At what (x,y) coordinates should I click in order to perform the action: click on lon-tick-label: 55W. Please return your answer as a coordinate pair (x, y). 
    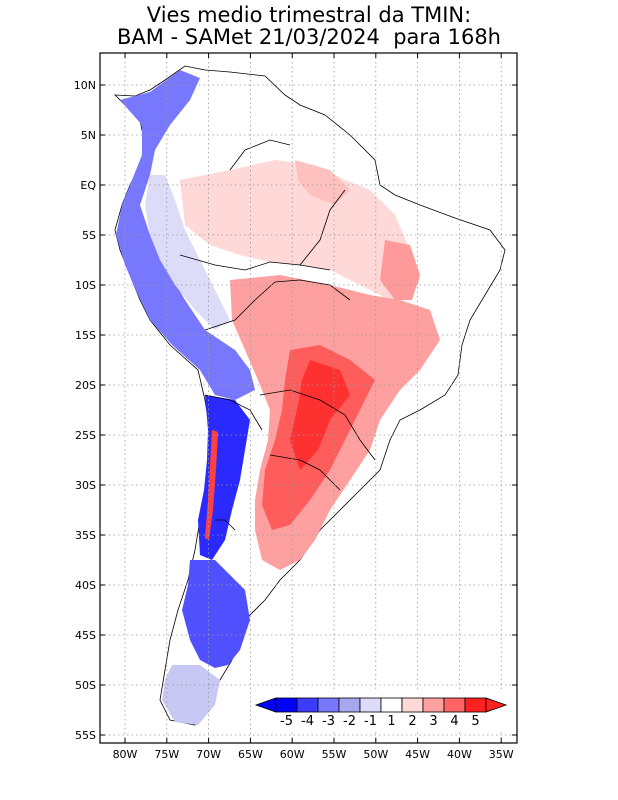
    Looking at the image, I should click on (334, 754).